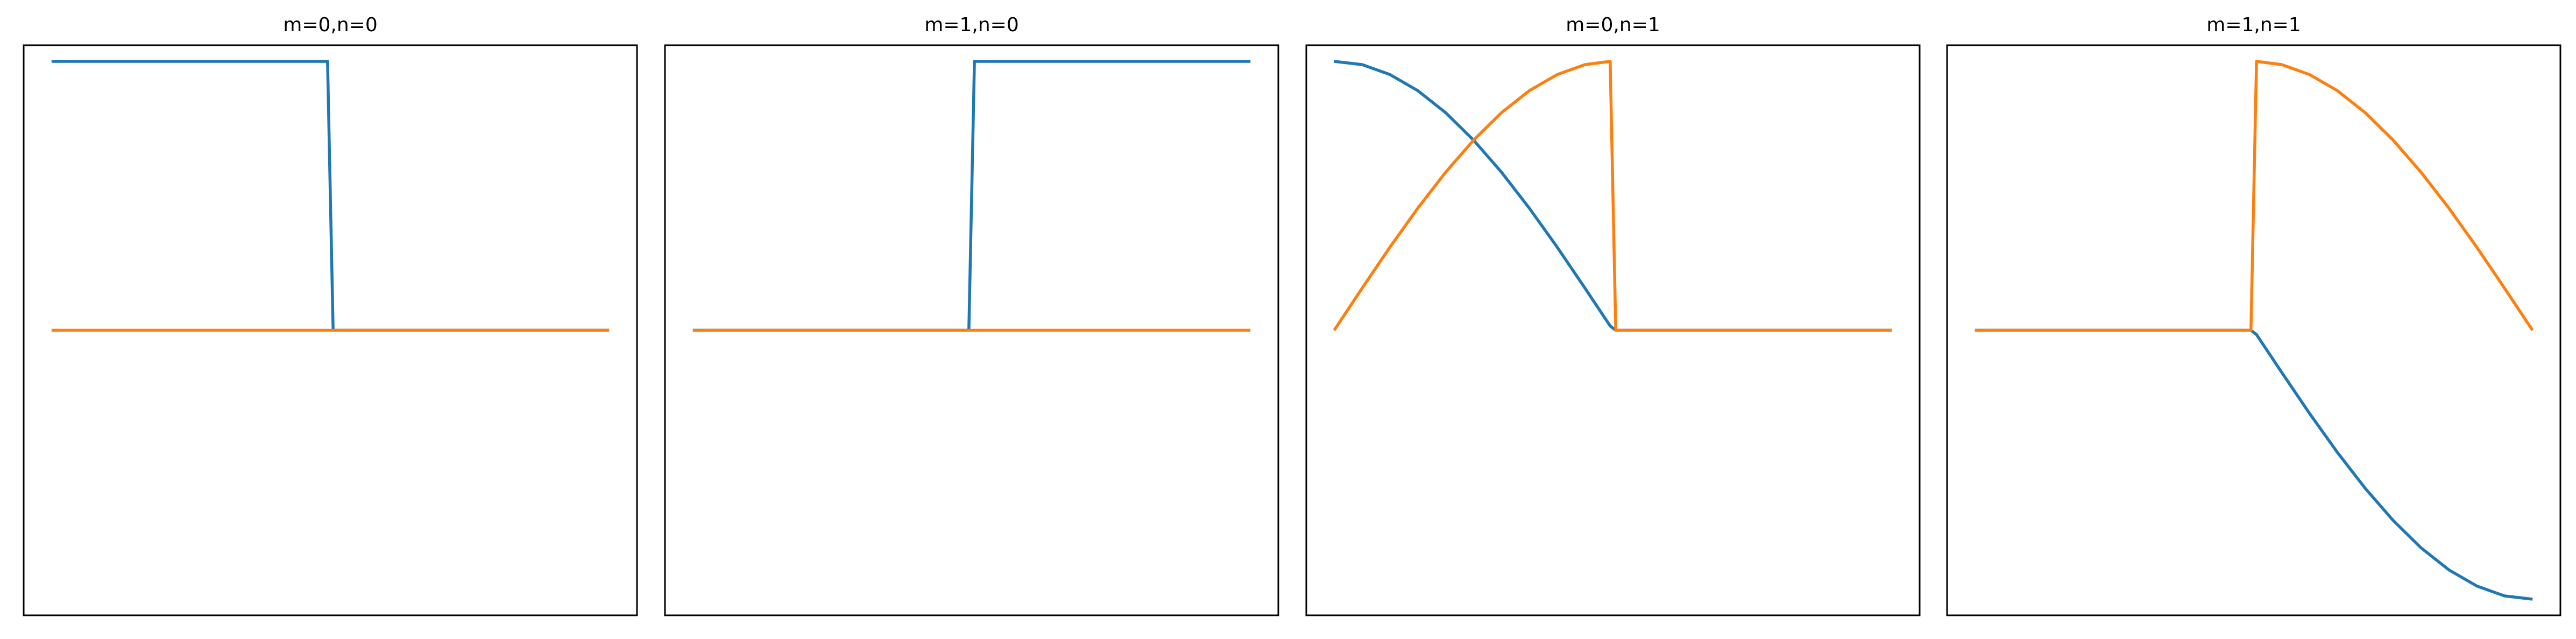  Describe the element at coordinates (2253, 25) in the screenshot. I see `subplot-title: m=1,n=1` at that location.